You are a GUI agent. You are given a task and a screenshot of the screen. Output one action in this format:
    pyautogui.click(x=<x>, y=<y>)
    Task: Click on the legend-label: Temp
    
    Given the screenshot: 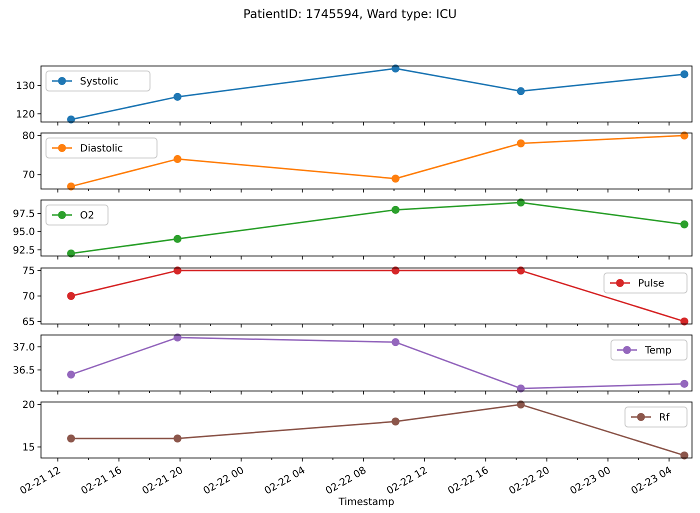 What is the action you would take?
    pyautogui.click(x=658, y=351)
    